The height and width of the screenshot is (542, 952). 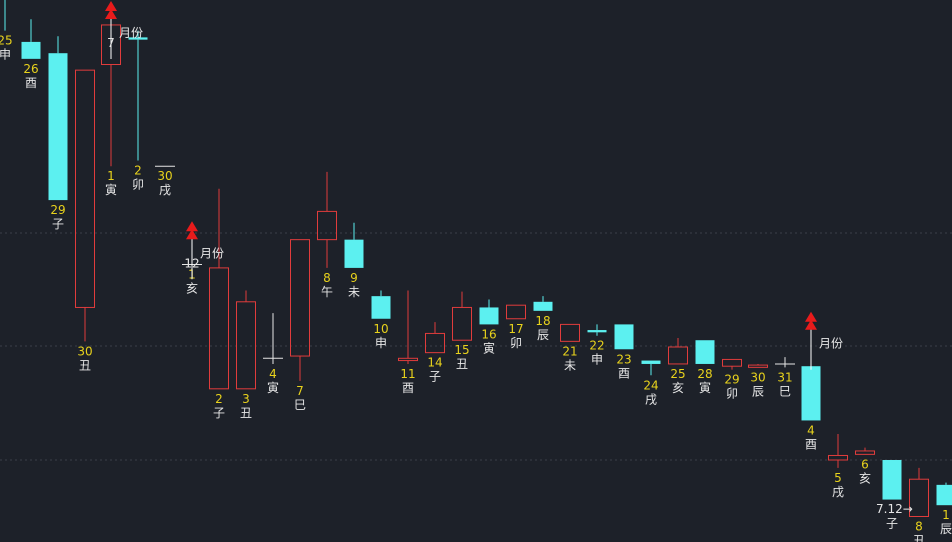 What do you see at coordinates (300, 391) in the screenshot?
I see `candle-day-label: 7` at bounding box center [300, 391].